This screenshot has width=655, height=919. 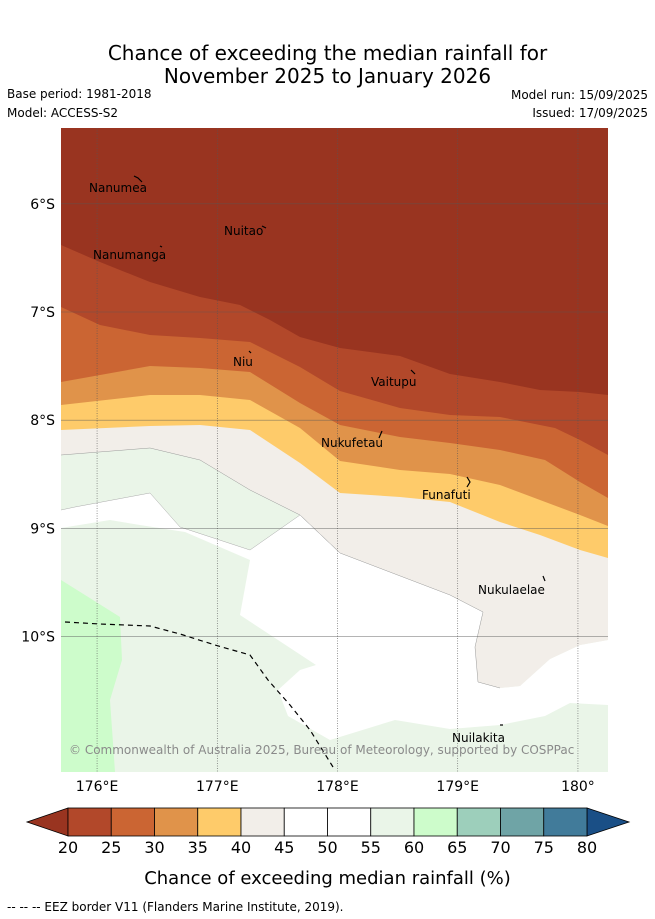 What do you see at coordinates (118, 188) in the screenshot?
I see `place-label-nanumea: Nanumea` at bounding box center [118, 188].